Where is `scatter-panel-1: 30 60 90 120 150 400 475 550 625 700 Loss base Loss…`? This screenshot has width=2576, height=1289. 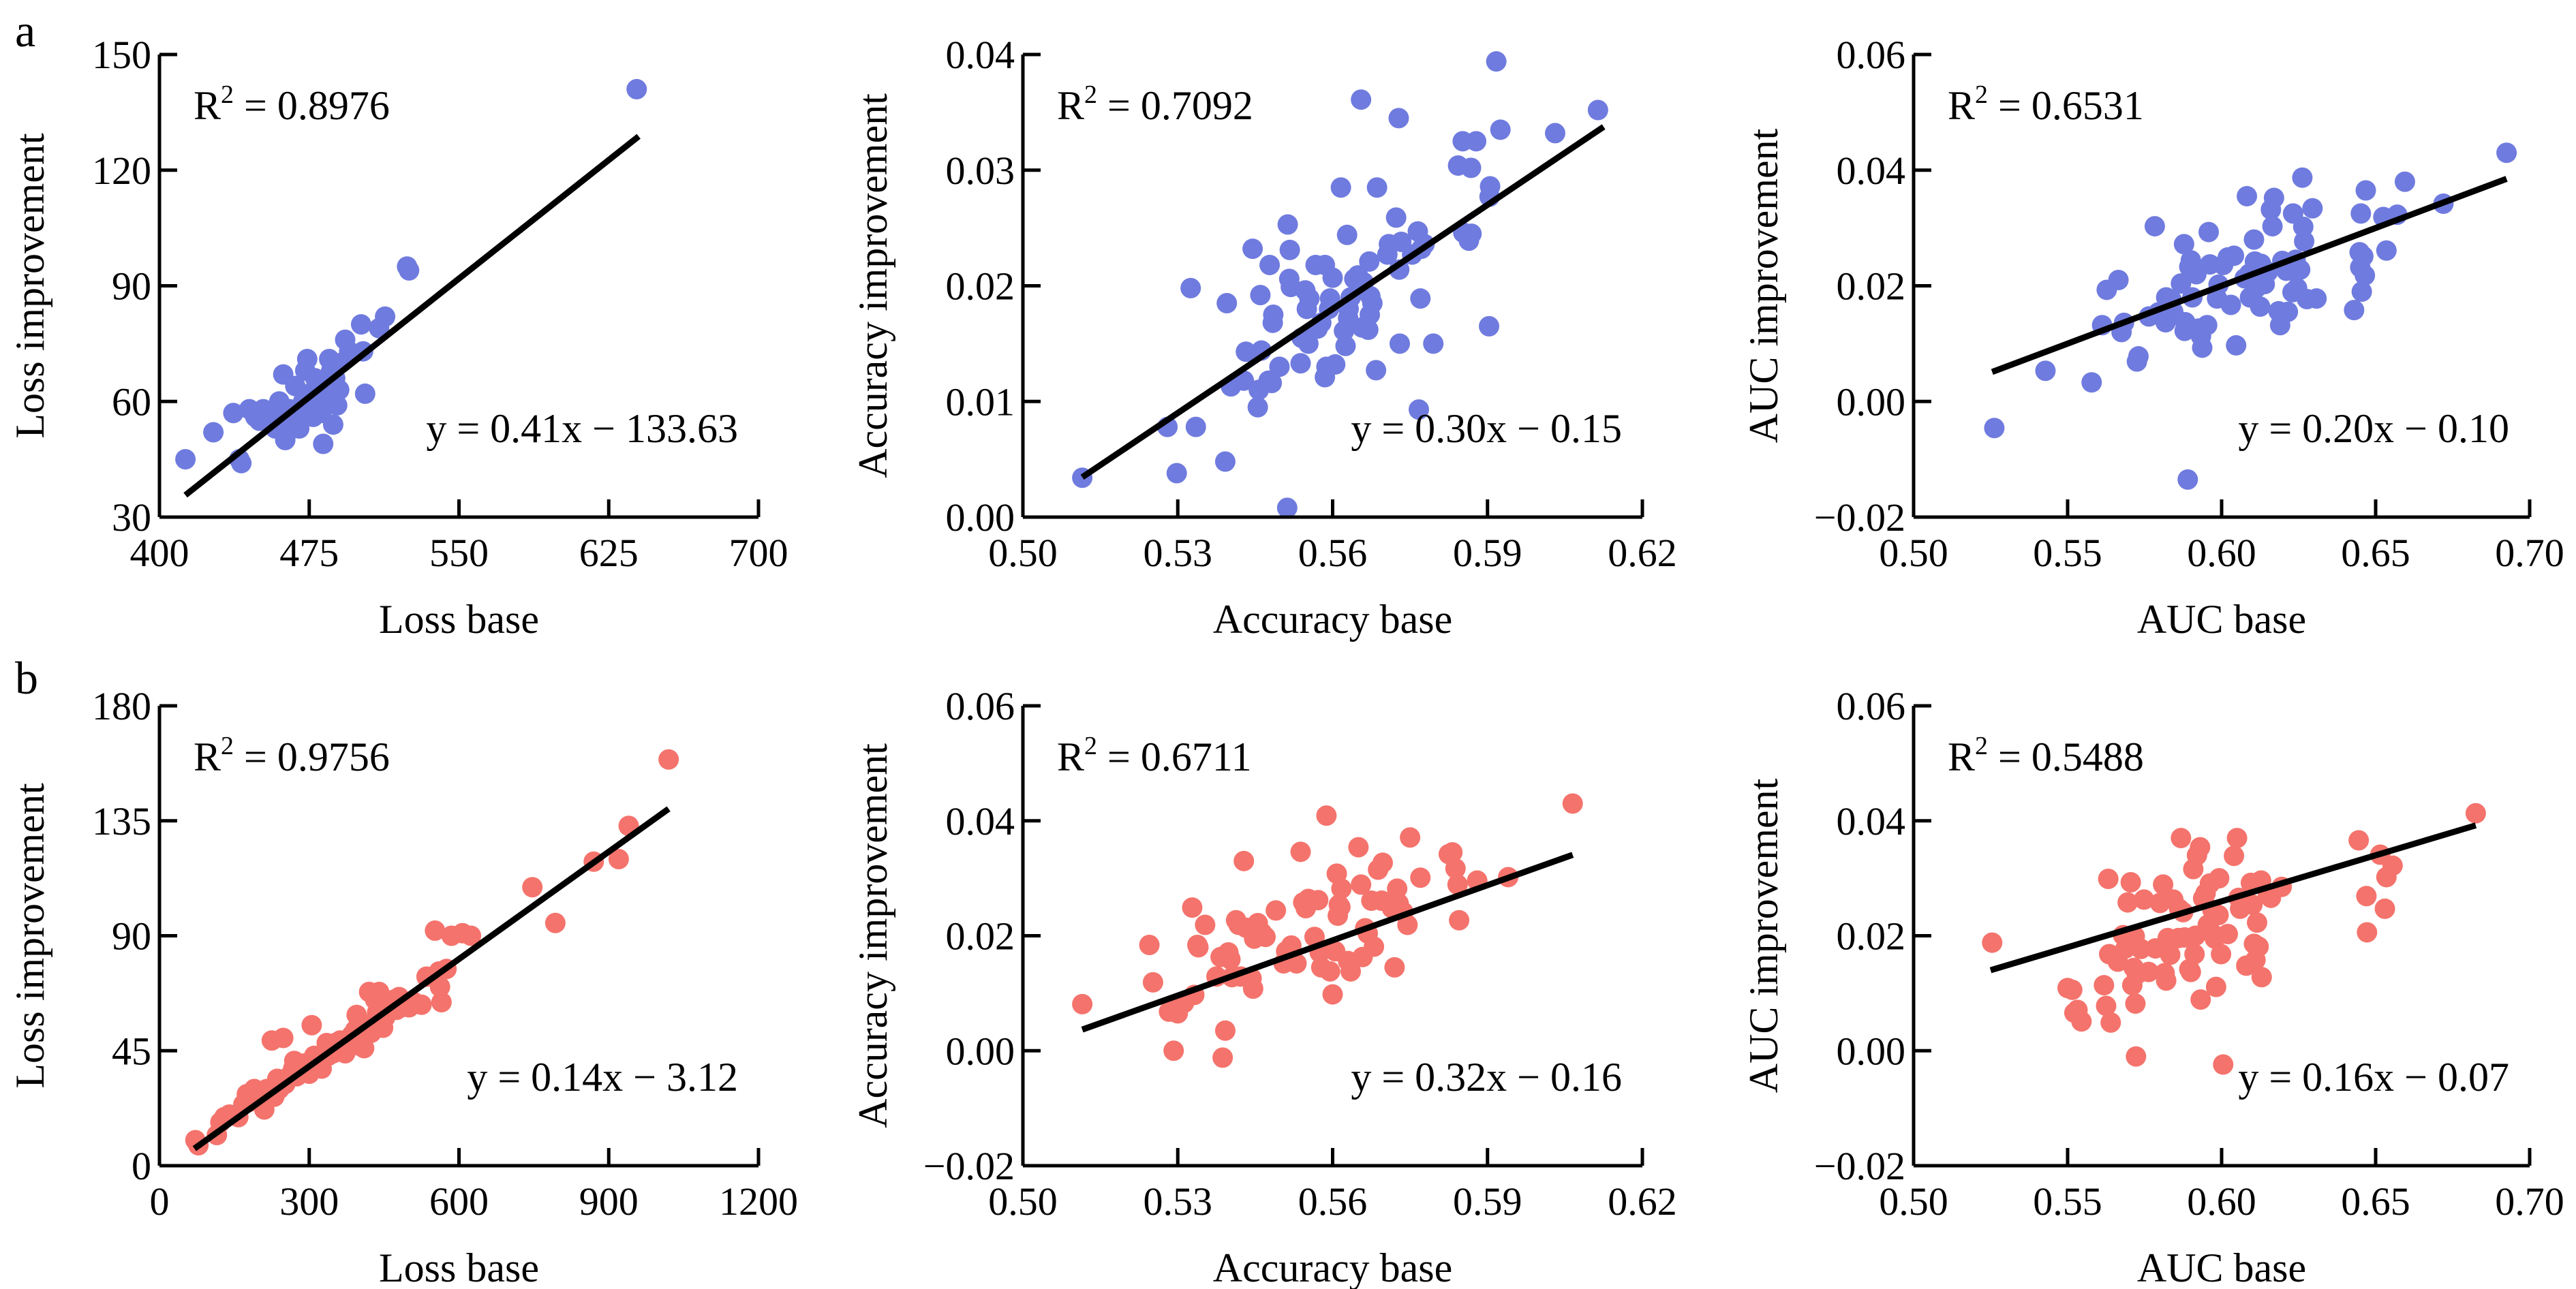 scatter-panel-1: 30 60 90 120 150 400 475 550 625 700 Loss base Loss… is located at coordinates (397, 337).